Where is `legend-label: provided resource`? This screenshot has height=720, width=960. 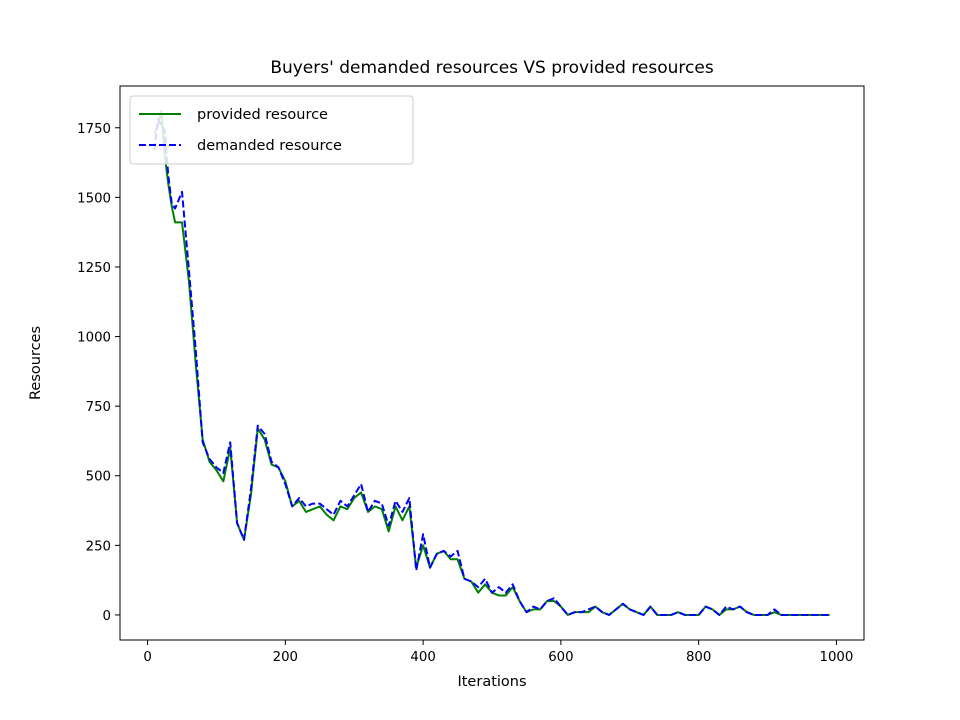 legend-label: provided resource is located at coordinates (262, 115).